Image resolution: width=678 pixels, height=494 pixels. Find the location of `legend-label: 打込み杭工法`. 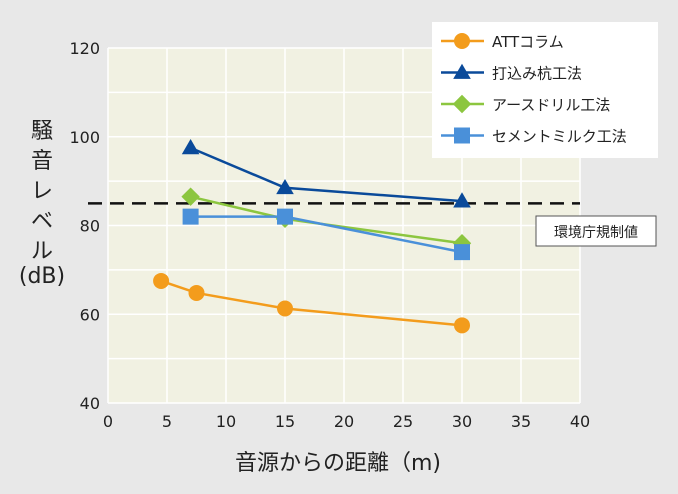

legend-label: 打込み杭工法 is located at coordinates (537, 74).